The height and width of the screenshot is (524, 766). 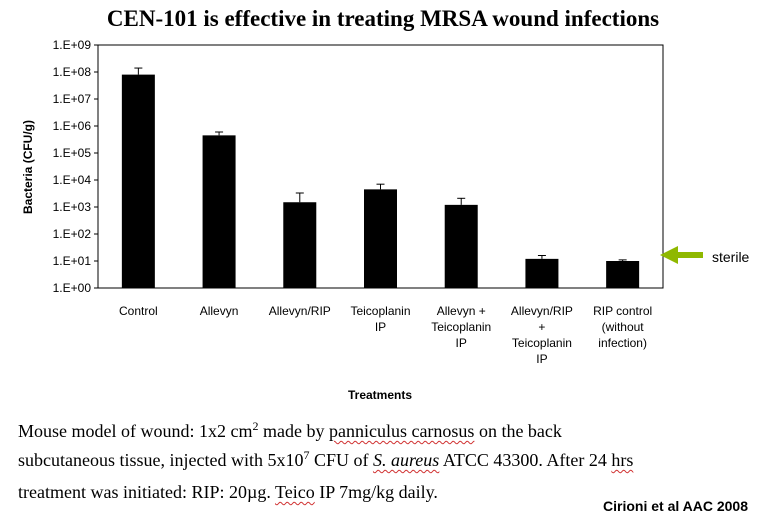 I want to click on x-axis-title: Treatments, so click(x=380, y=395).